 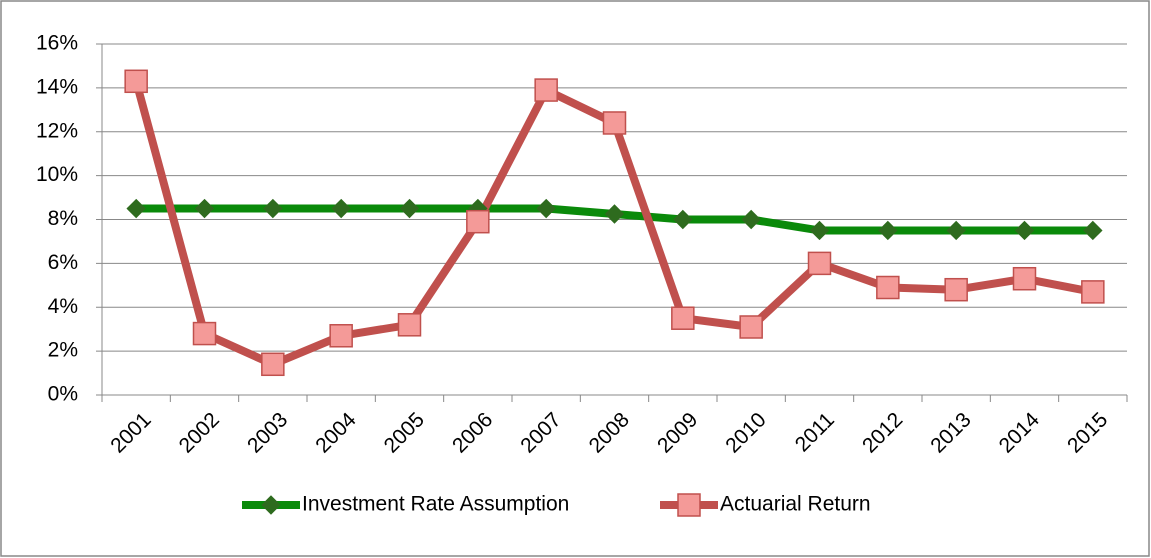 What do you see at coordinates (57, 130) in the screenshot?
I see `y-tick-label: 12%` at bounding box center [57, 130].